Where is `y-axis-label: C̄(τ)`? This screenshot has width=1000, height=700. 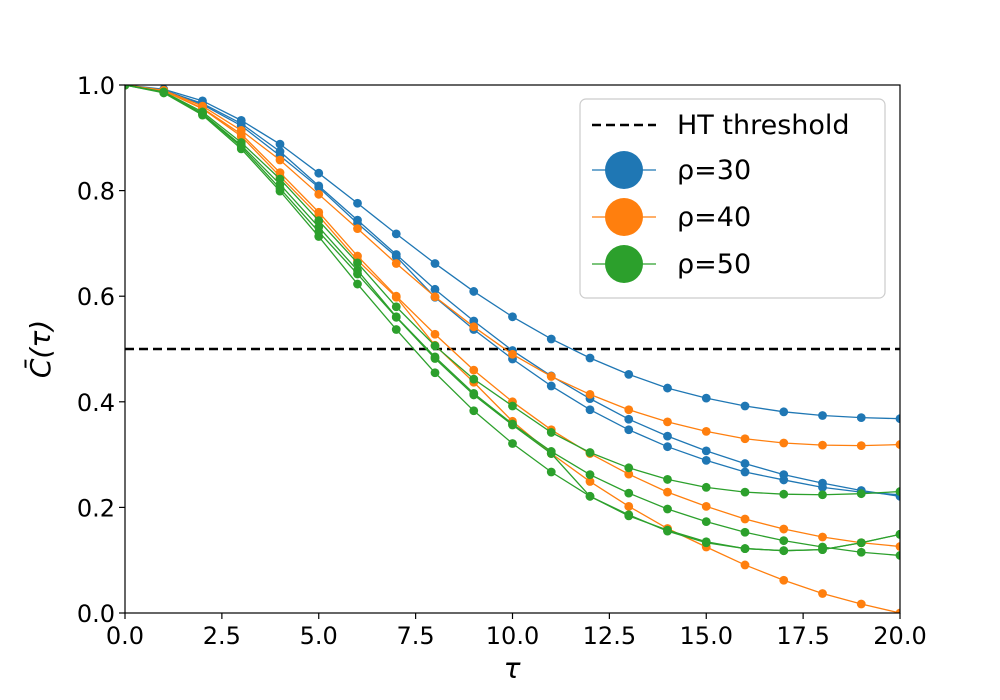 y-axis-label: C̄(τ) is located at coordinates (40, 349).